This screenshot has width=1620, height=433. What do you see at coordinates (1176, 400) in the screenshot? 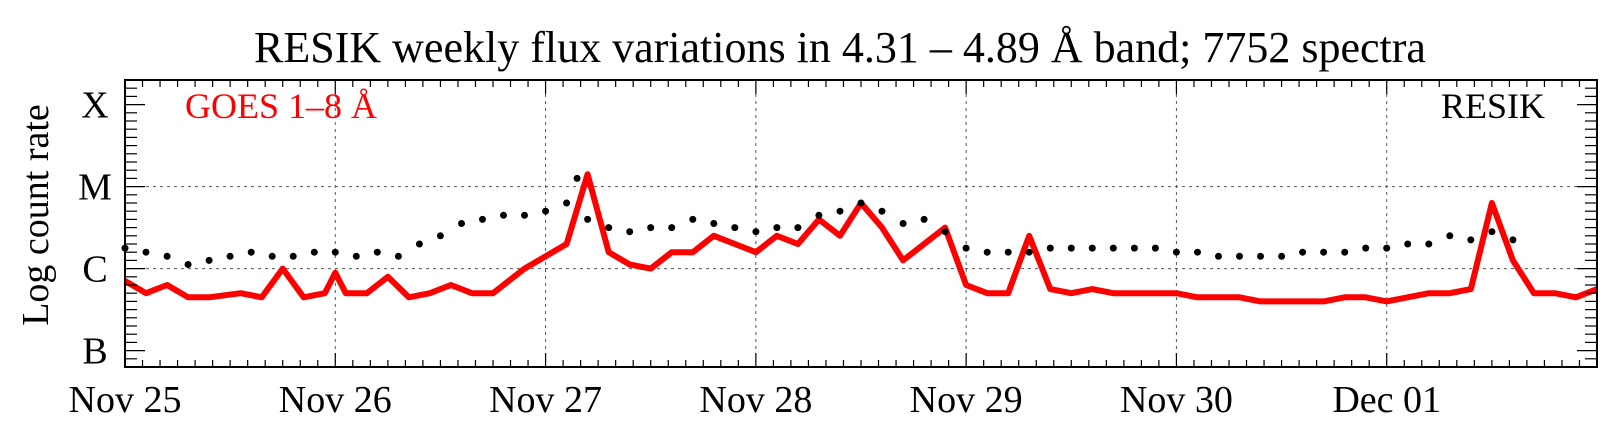
I see `x-tick-label: Nov 30` at bounding box center [1176, 400].